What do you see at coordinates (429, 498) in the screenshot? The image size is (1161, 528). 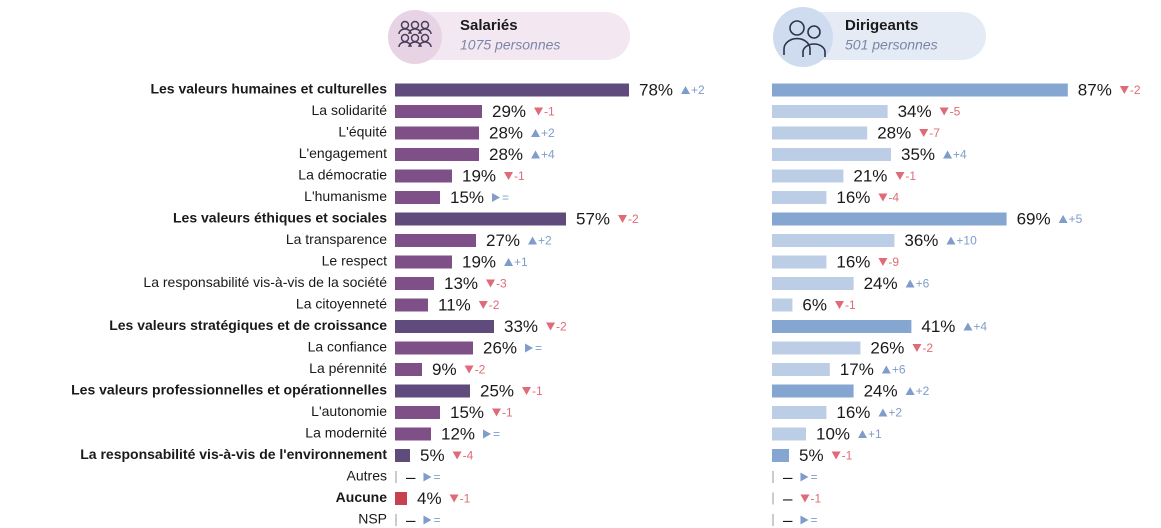 I see `value-label: 4%` at bounding box center [429, 498].